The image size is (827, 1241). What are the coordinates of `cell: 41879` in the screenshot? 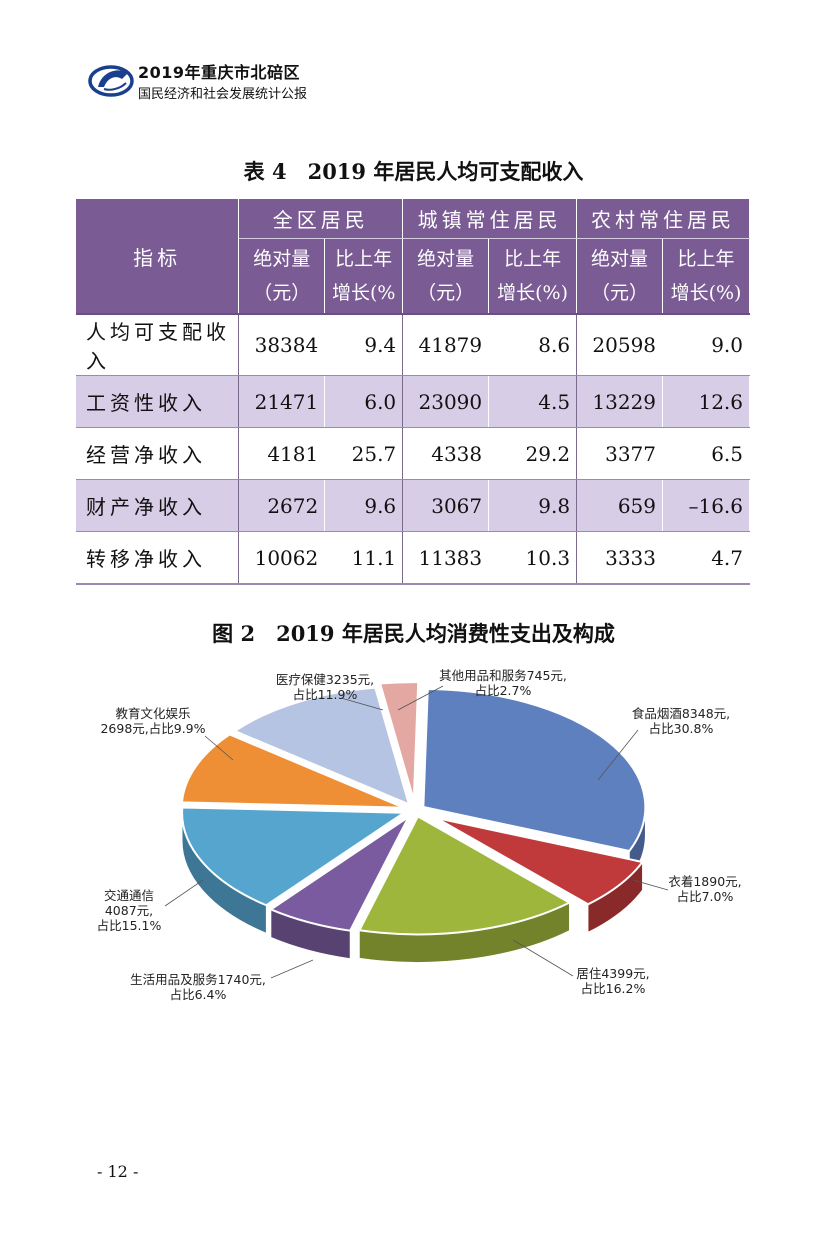 It's located at (446, 344).